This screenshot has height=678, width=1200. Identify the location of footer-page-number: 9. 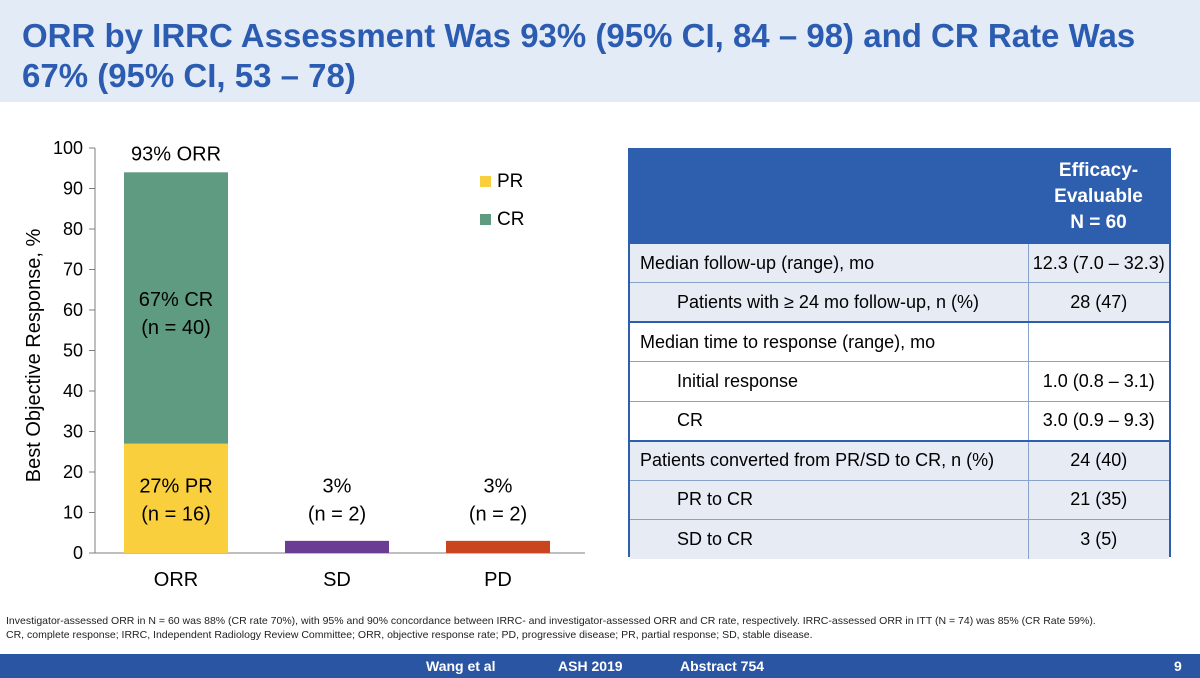
(1178, 666).